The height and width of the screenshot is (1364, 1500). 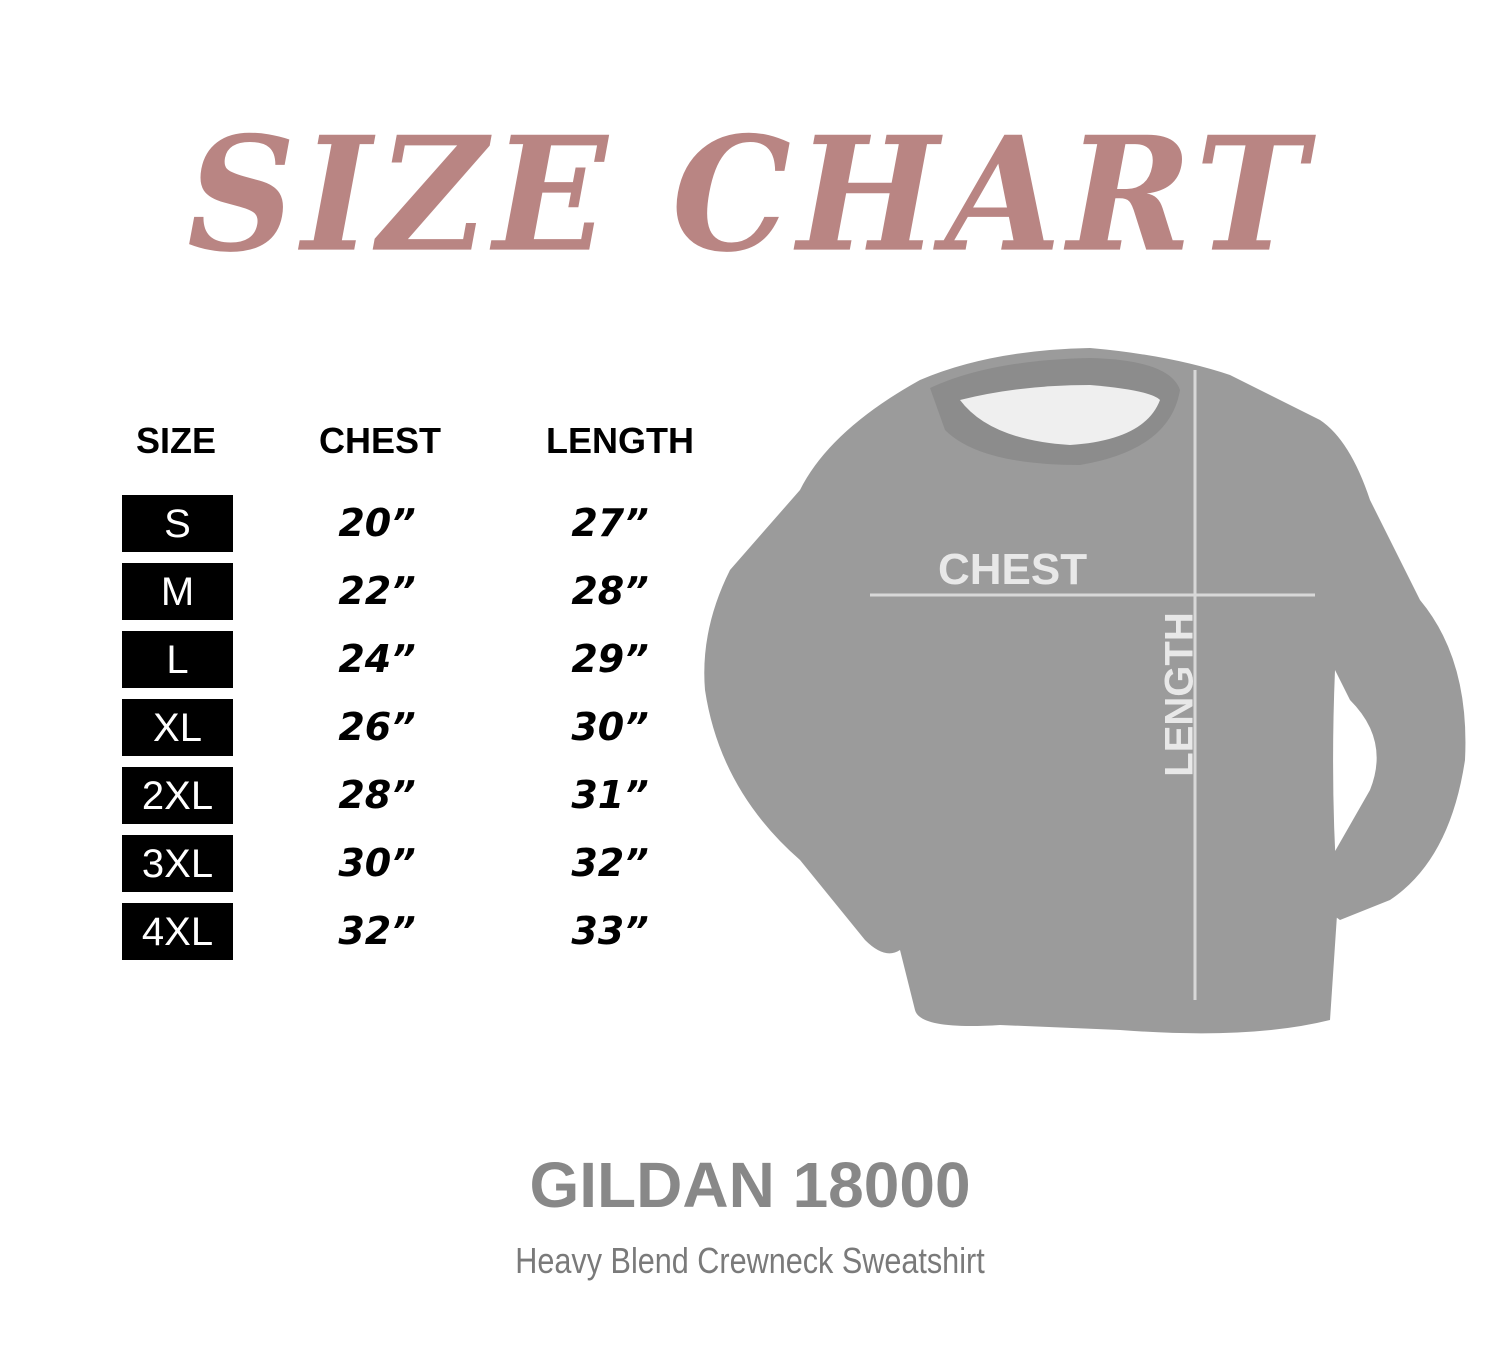 What do you see at coordinates (177, 523) in the screenshot?
I see `size-label: S` at bounding box center [177, 523].